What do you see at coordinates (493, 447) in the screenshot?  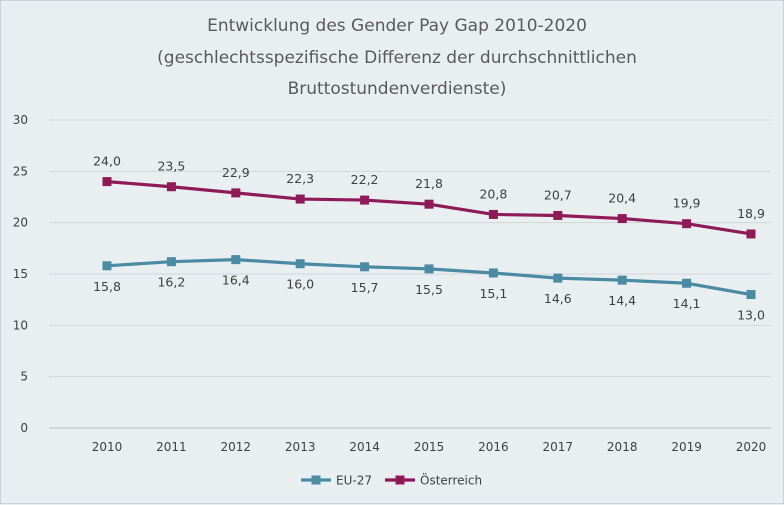 I see `x-tick-label: 2016` at bounding box center [493, 447].